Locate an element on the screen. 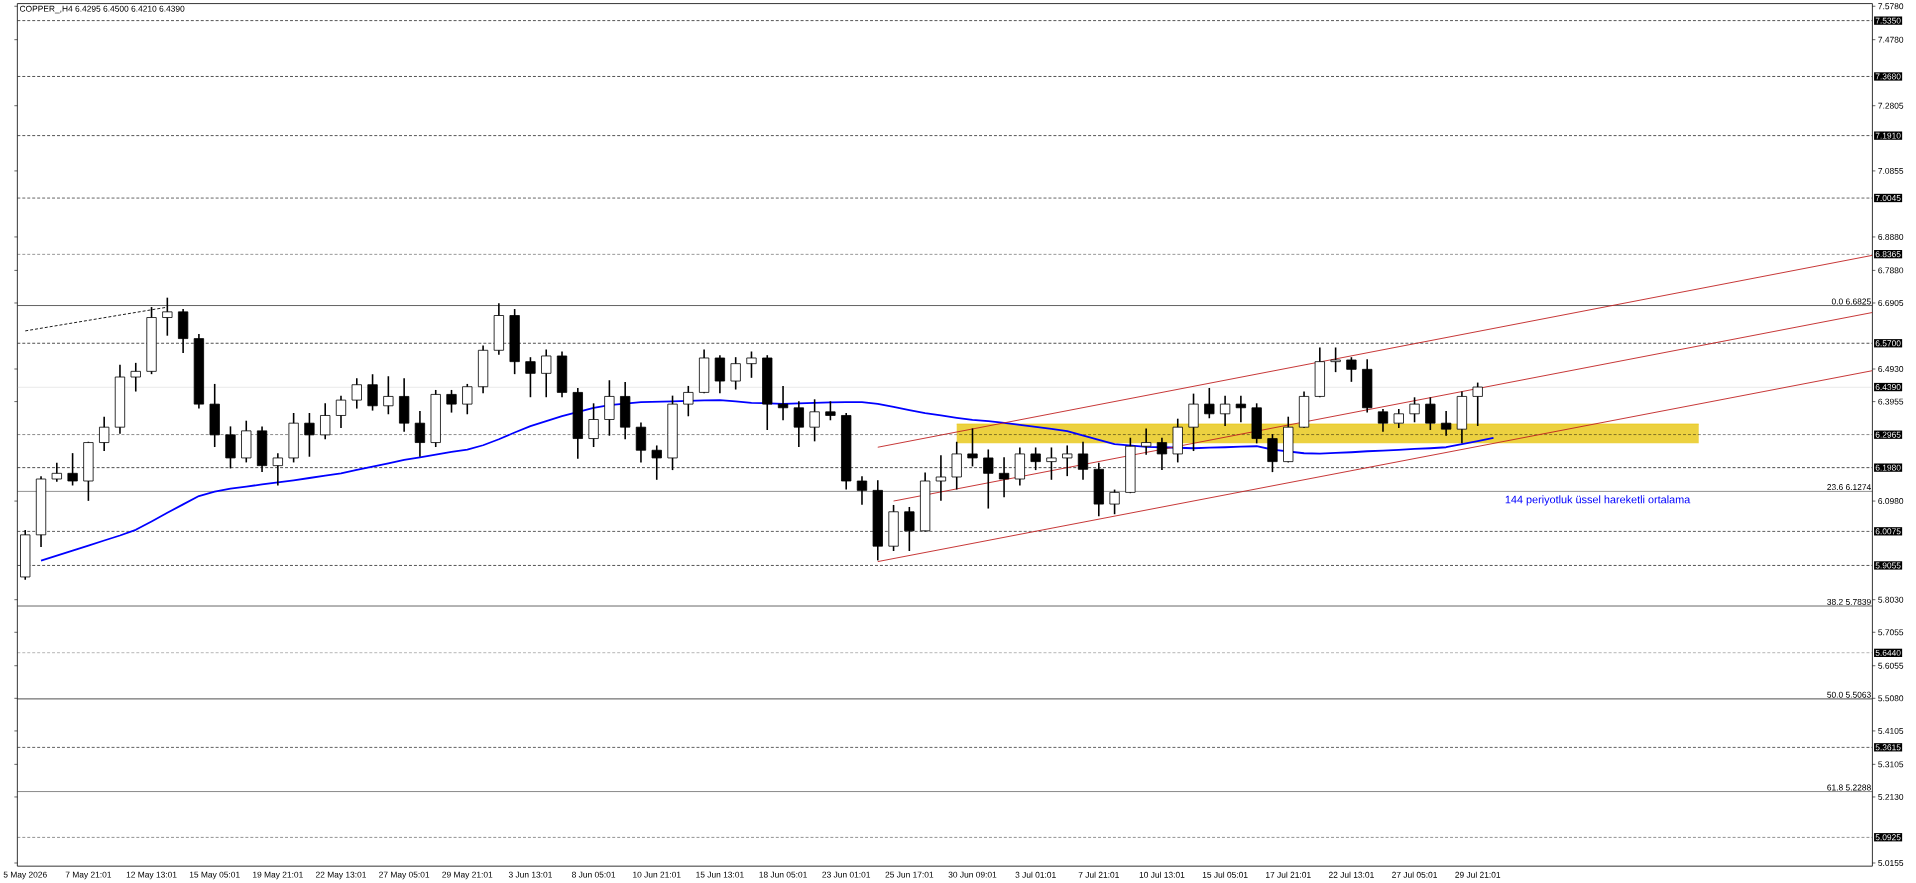 The width and height of the screenshot is (1916, 883). y-tick-label: 6.3955 is located at coordinates (1891, 401).